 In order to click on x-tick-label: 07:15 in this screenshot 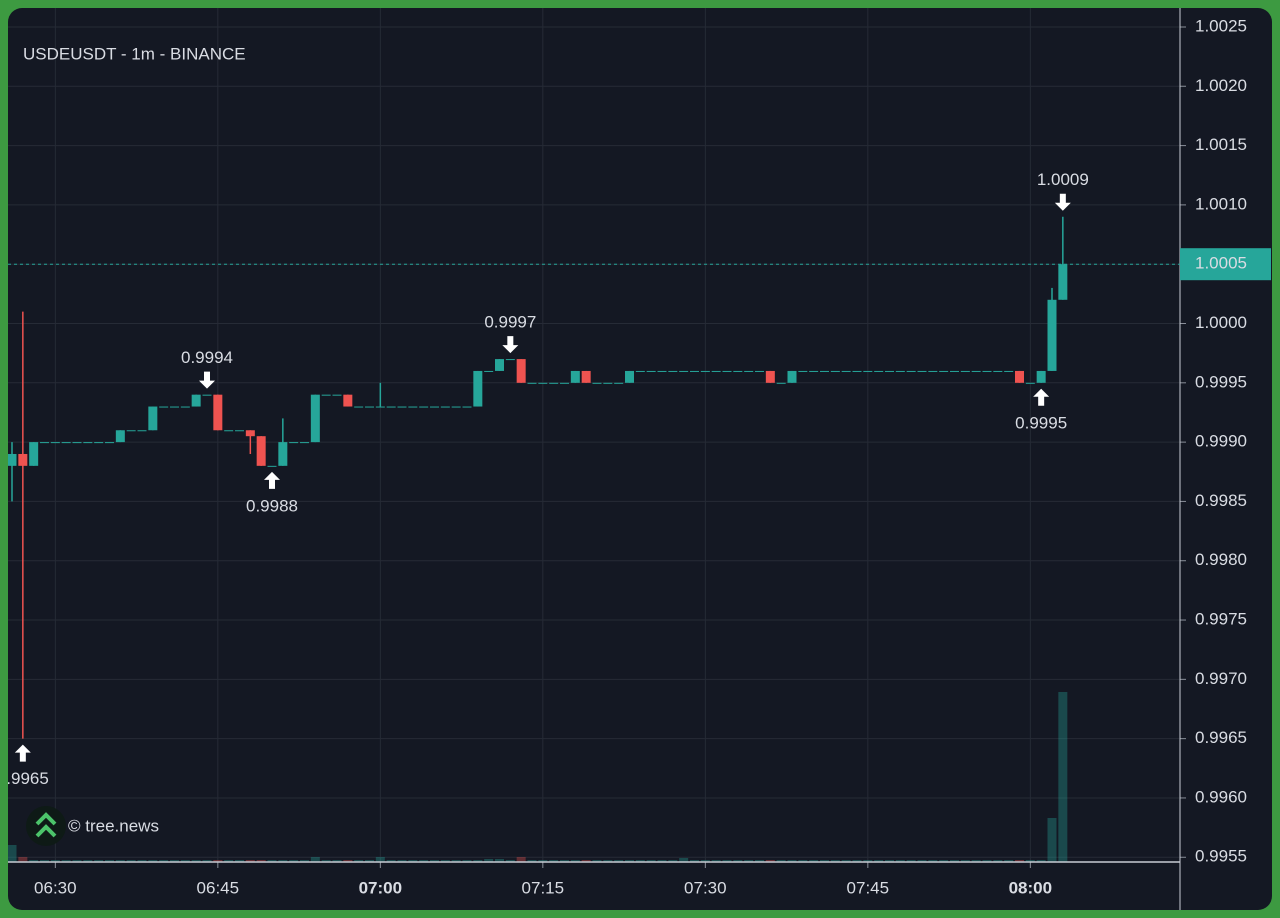, I will do `click(543, 887)`.